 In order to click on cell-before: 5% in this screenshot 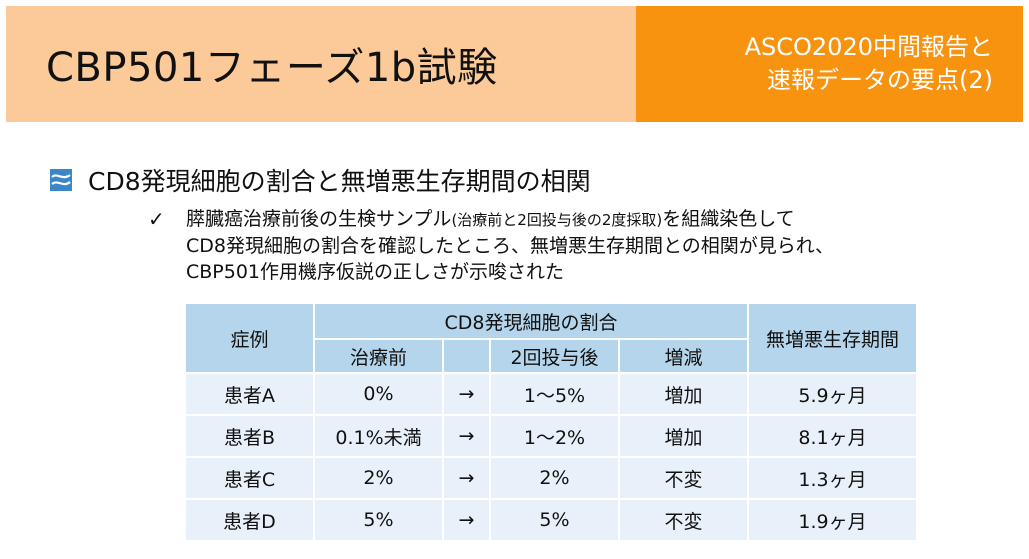, I will do `click(378, 520)`.